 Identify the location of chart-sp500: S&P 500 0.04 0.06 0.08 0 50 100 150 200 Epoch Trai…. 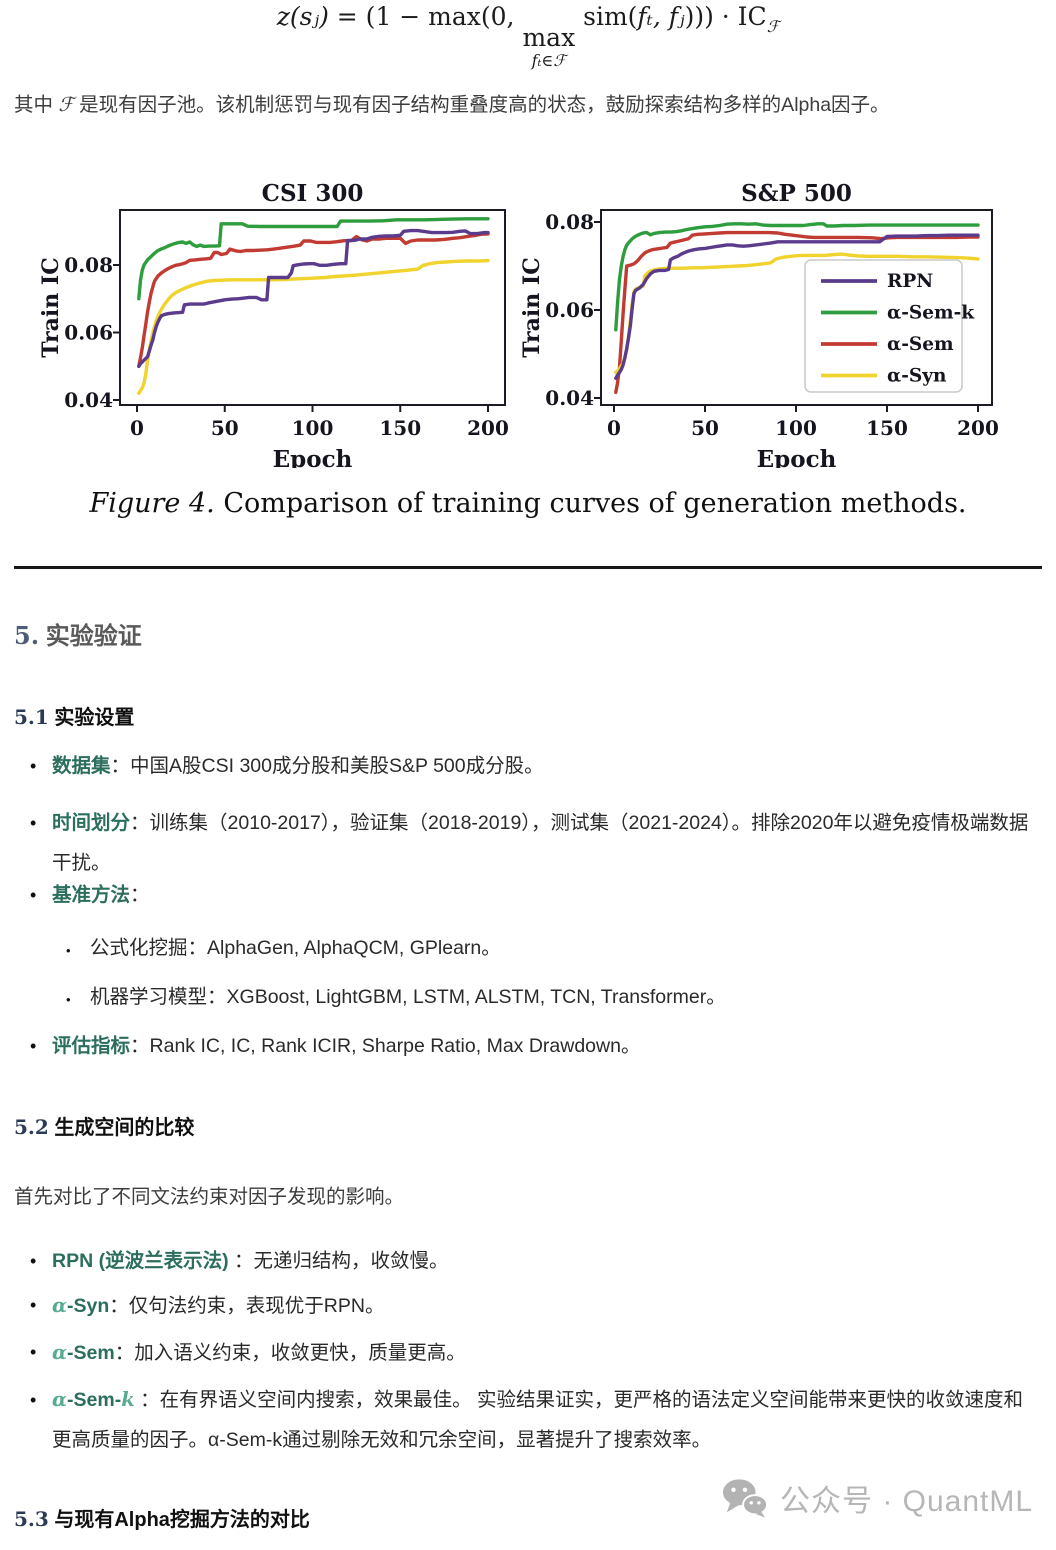
(759, 325).